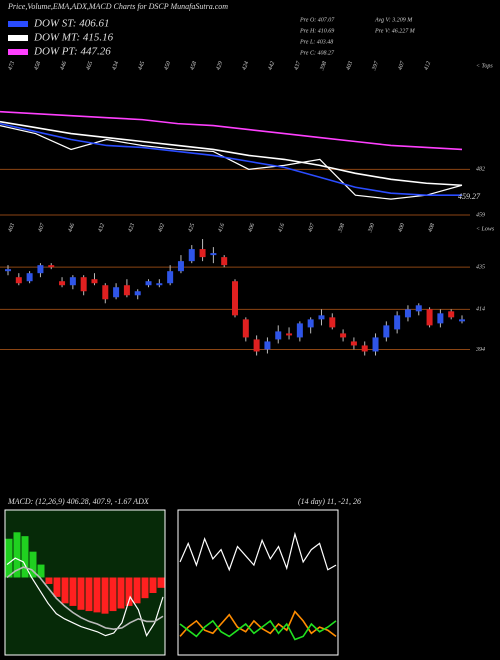  Describe the element at coordinates (480, 349) in the screenshot. I see `y-tick-label: 394` at that location.